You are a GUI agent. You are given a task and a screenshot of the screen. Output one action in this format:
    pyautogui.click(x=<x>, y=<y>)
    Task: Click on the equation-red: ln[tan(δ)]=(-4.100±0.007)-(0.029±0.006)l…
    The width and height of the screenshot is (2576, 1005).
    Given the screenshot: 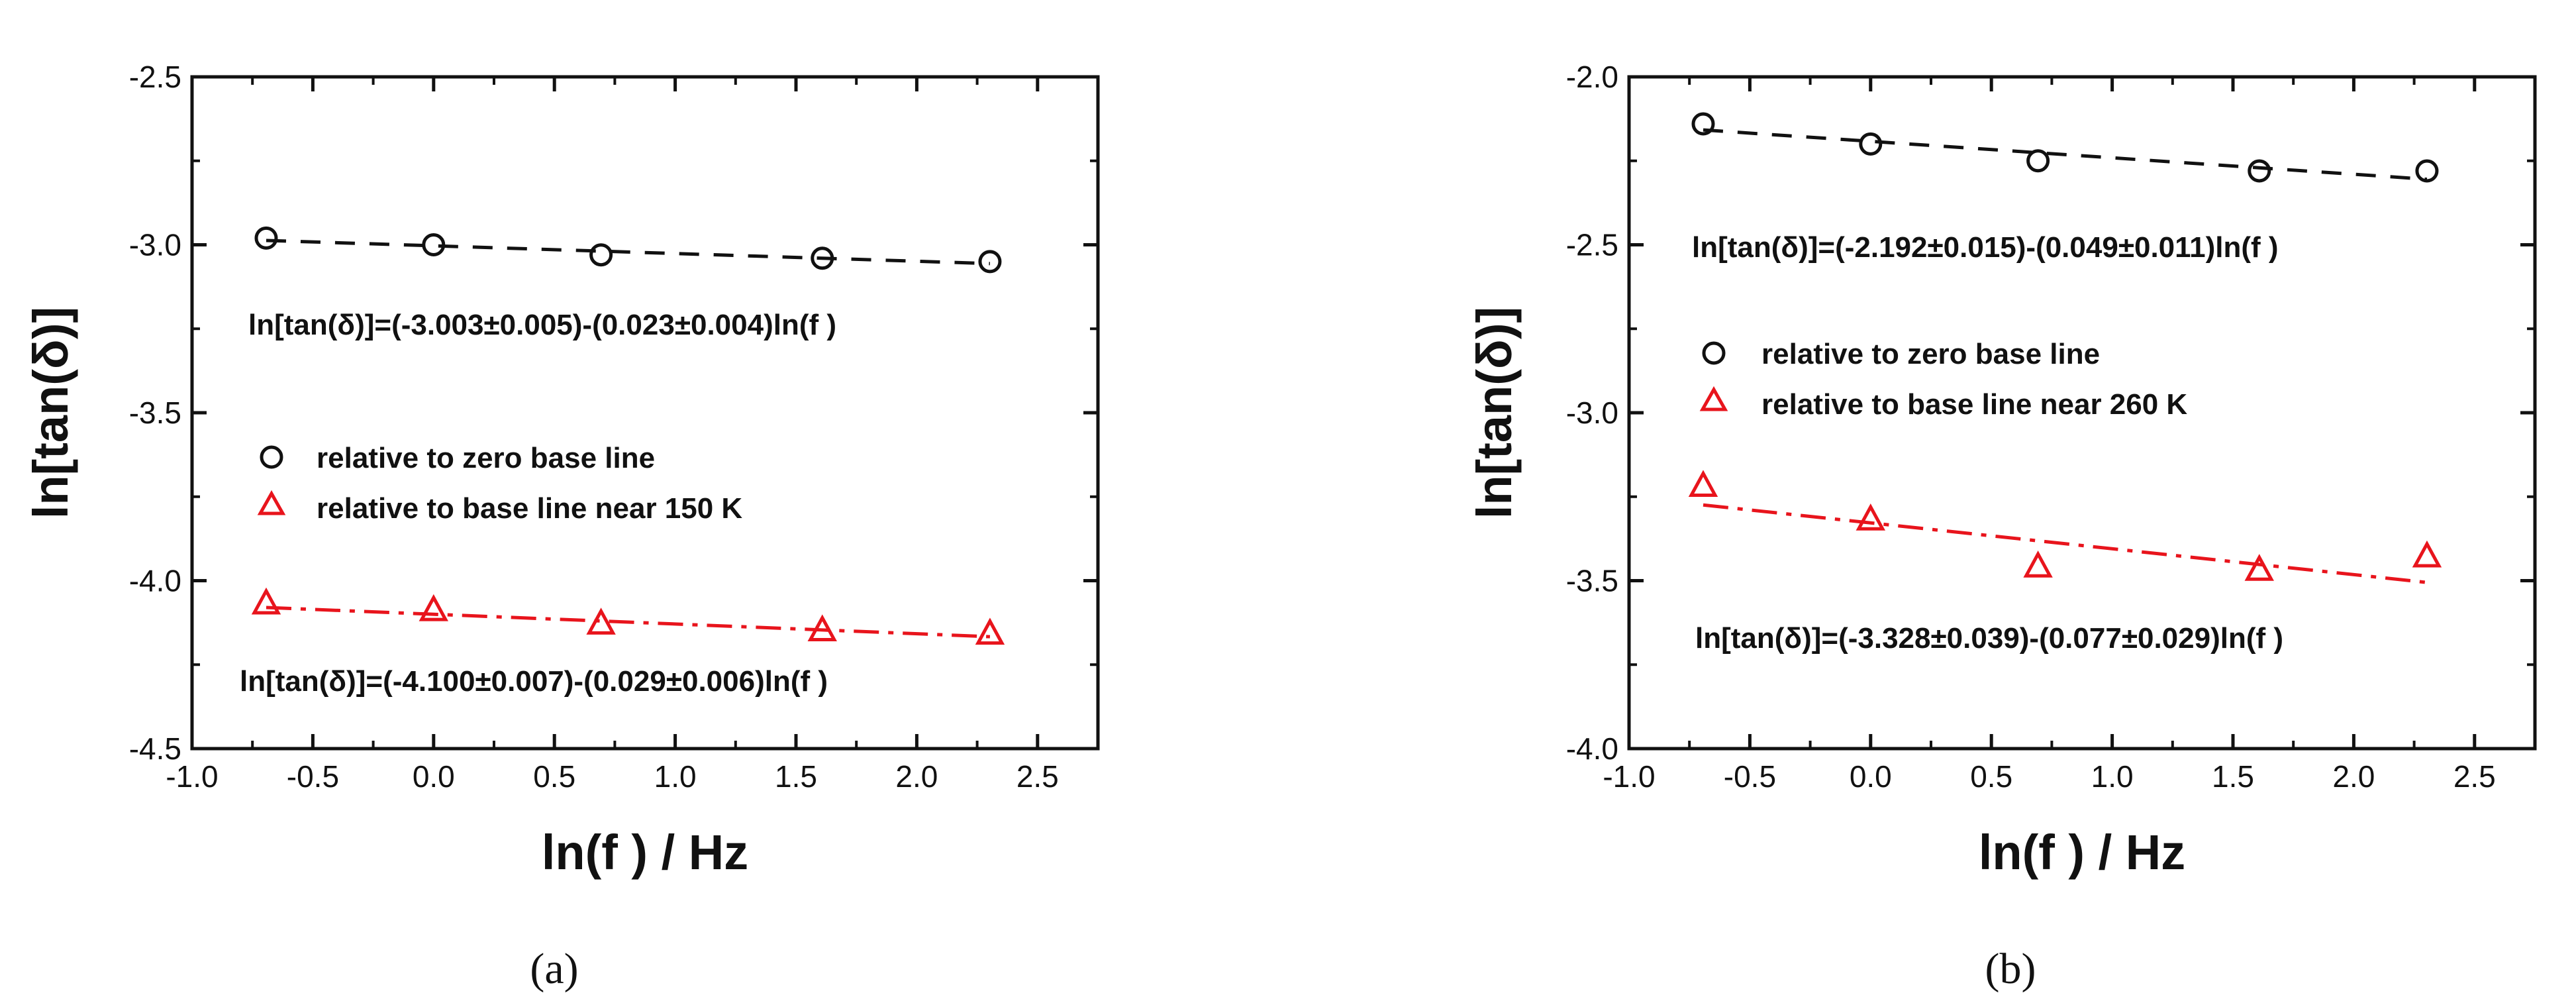 What is the action you would take?
    pyautogui.click(x=534, y=682)
    